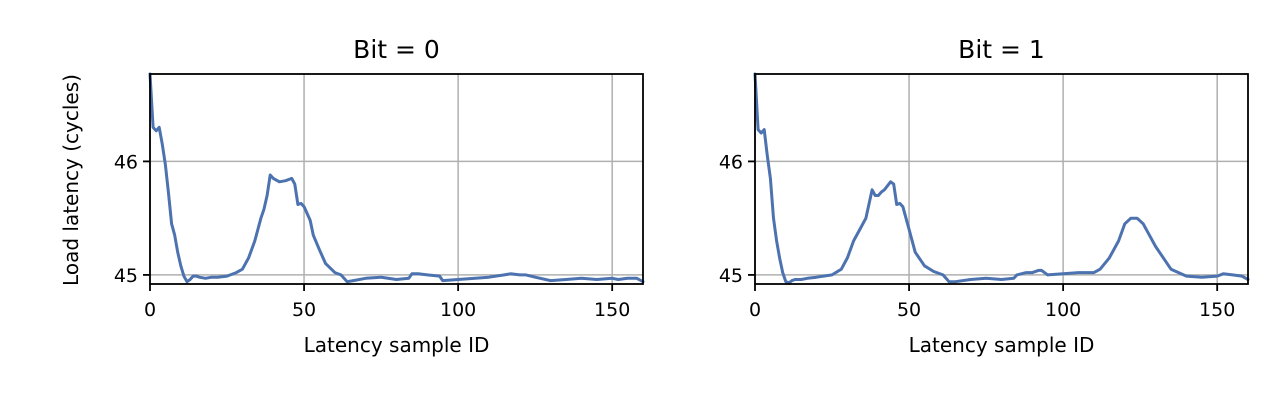 The width and height of the screenshot is (1280, 400). I want to click on chart-title: Bit = 0, so click(396, 49).